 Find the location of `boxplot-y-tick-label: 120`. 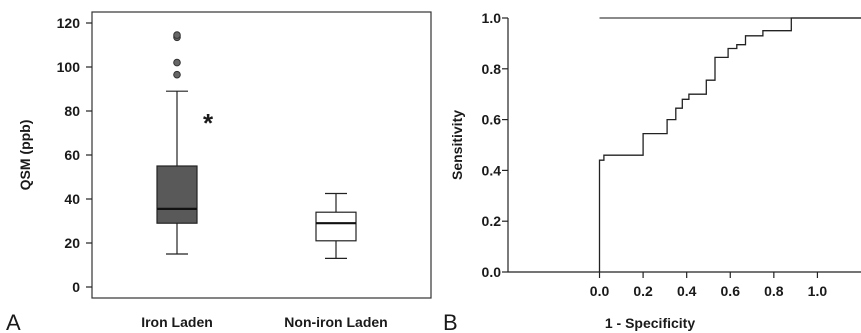

boxplot-y-tick-label: 120 is located at coordinates (69, 23).